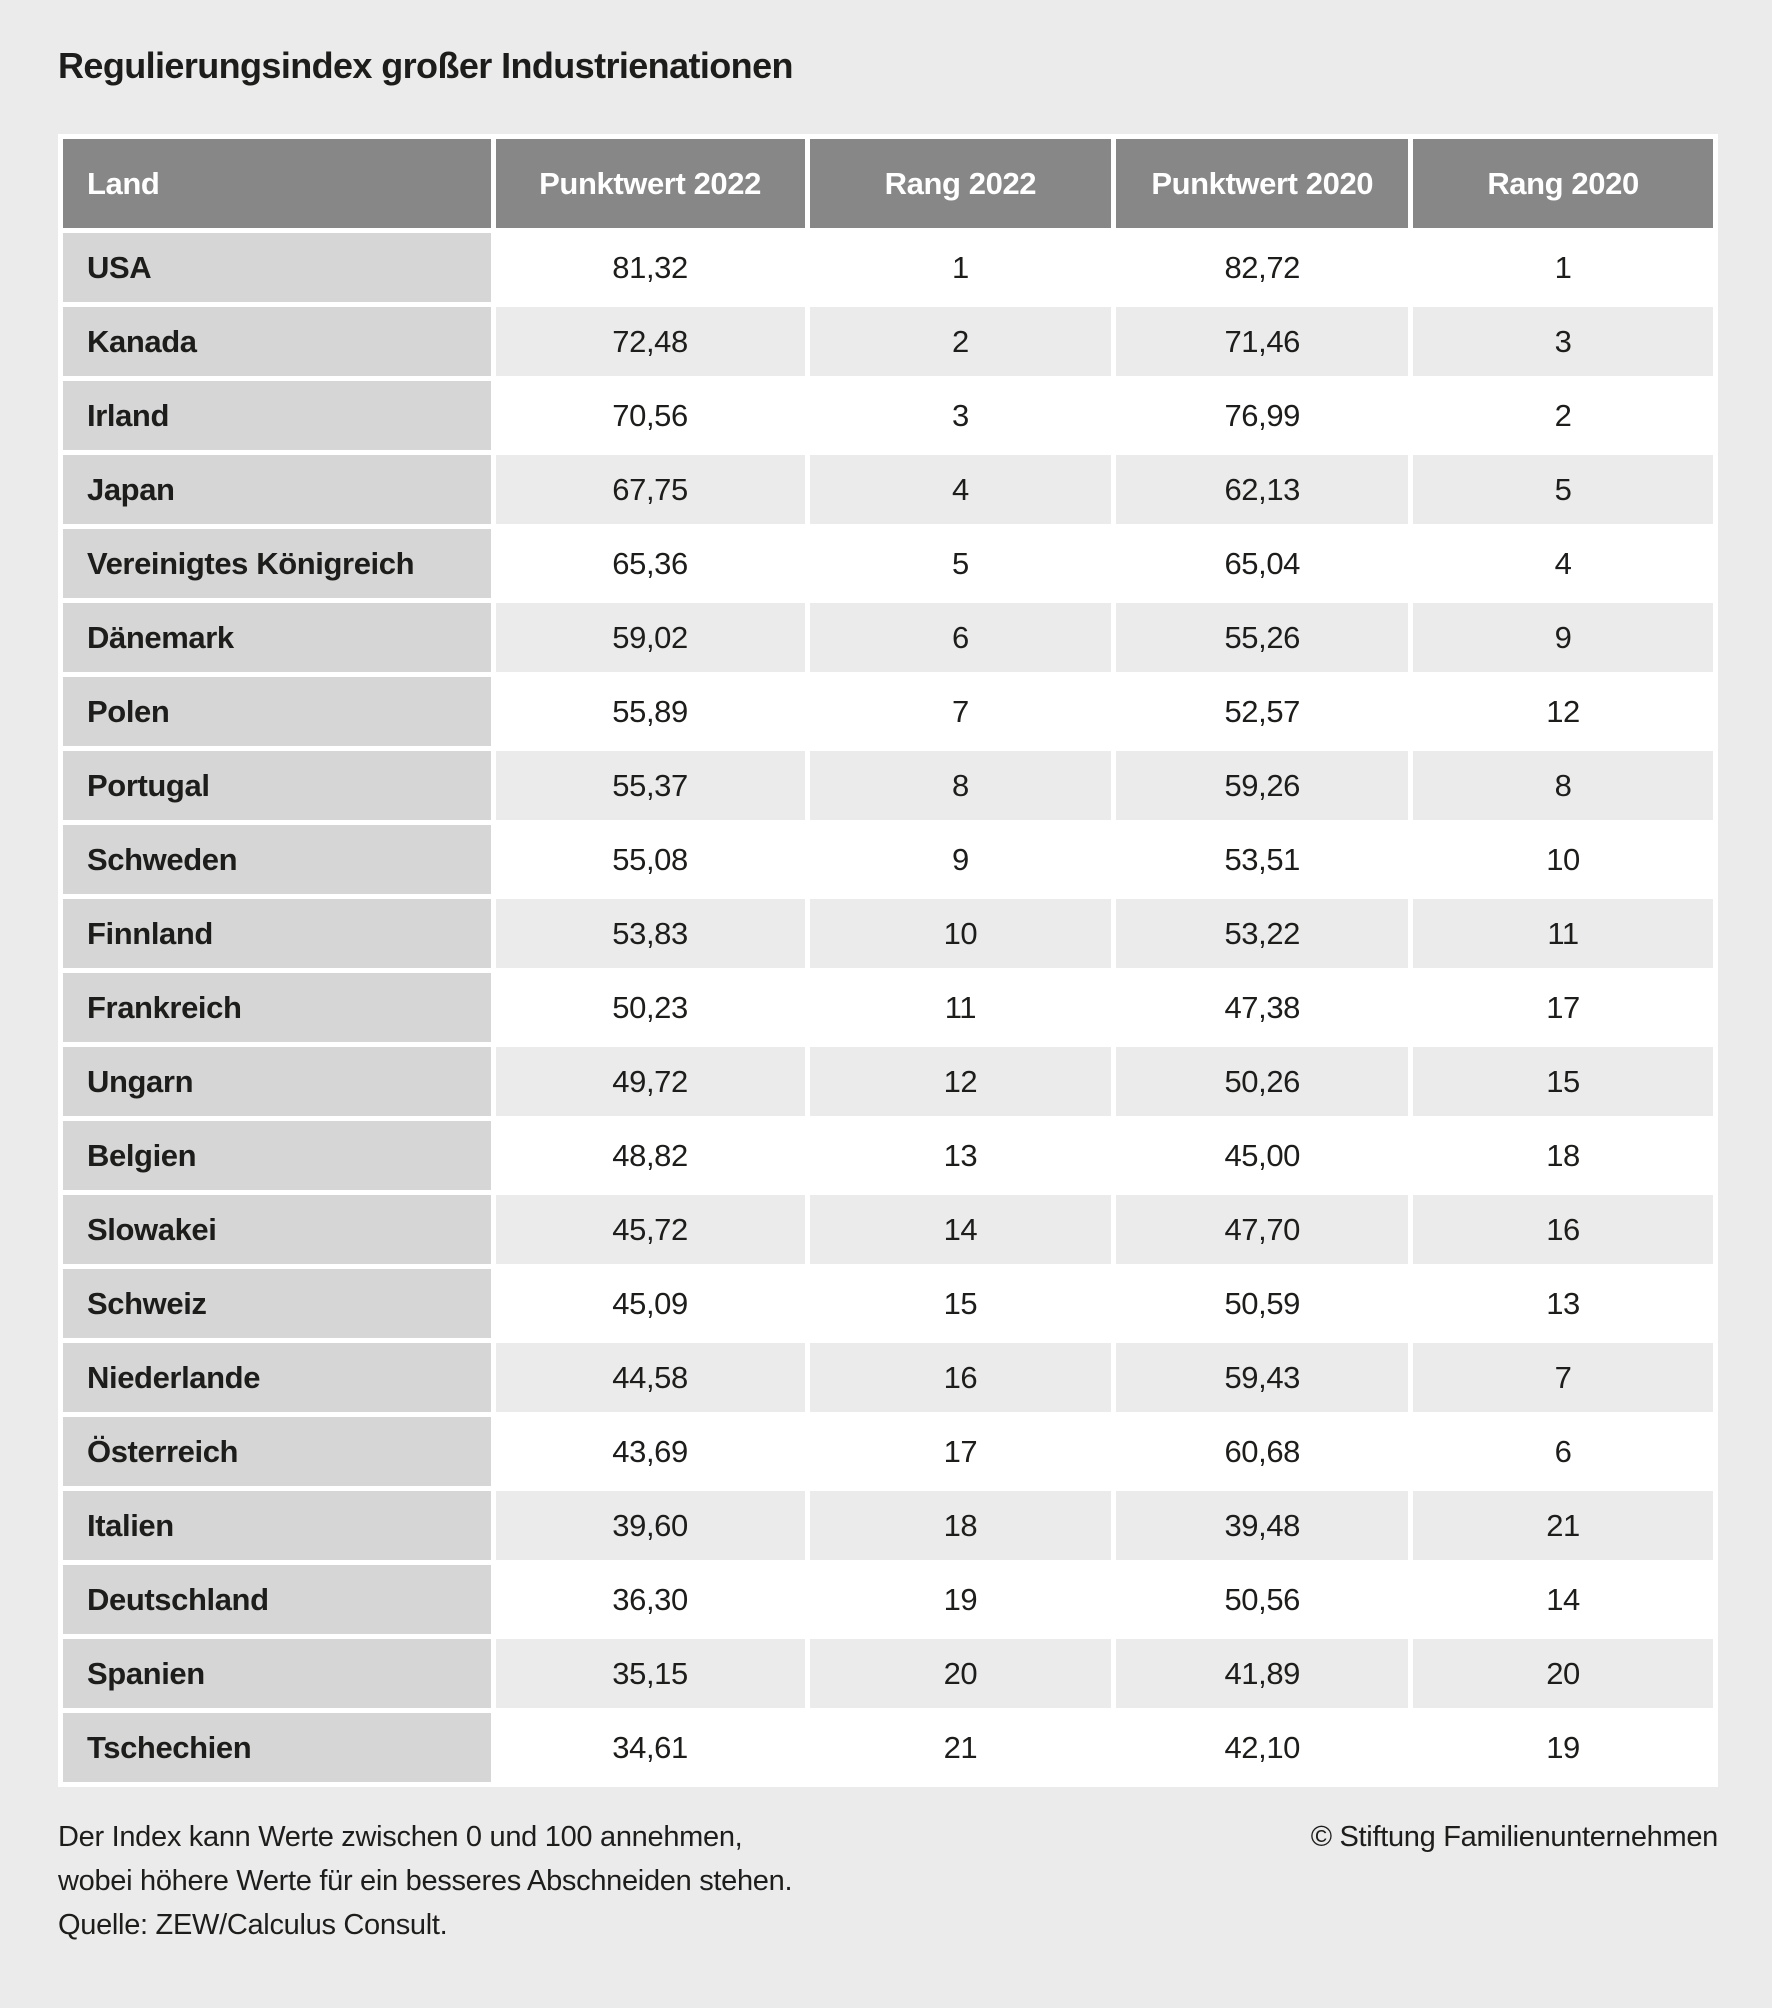 Image resolution: width=1772 pixels, height=2008 pixels. I want to click on rang-2020-cell: 19, so click(1563, 1747).